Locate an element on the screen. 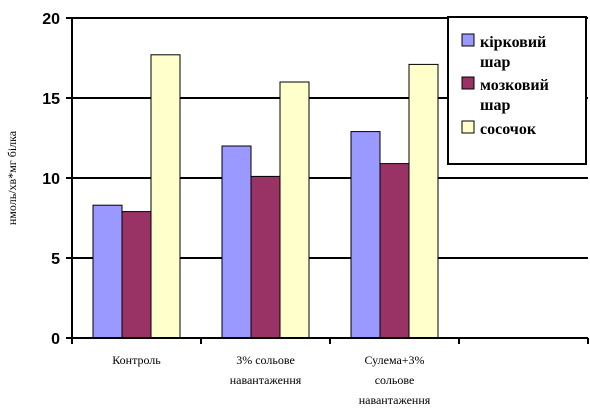 The image size is (590, 411). x-category-label: Контроль is located at coordinates (136, 360).